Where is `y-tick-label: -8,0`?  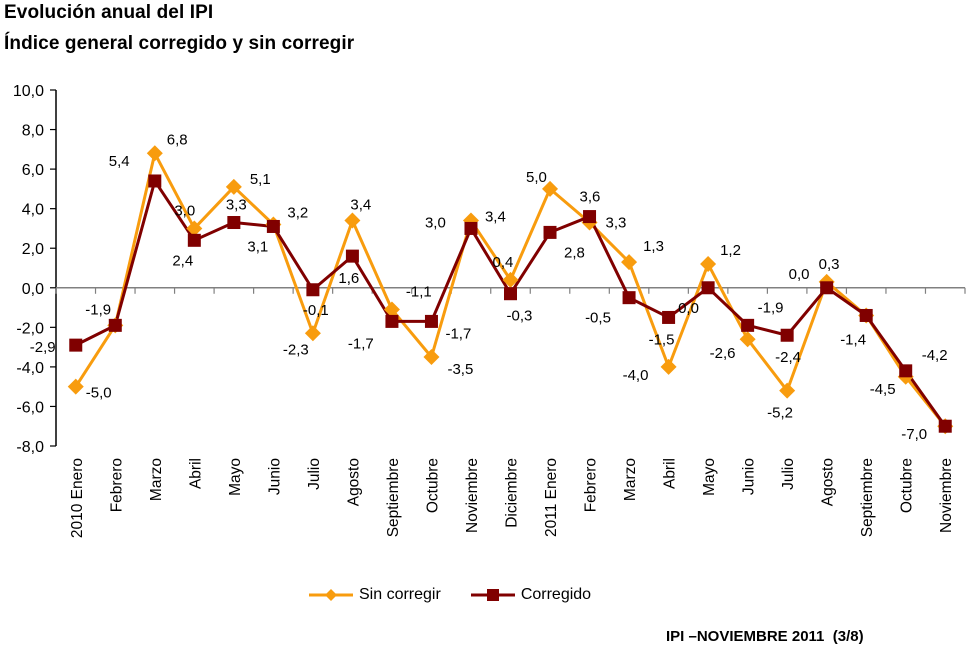 y-tick-label: -8,0 is located at coordinates (30, 447).